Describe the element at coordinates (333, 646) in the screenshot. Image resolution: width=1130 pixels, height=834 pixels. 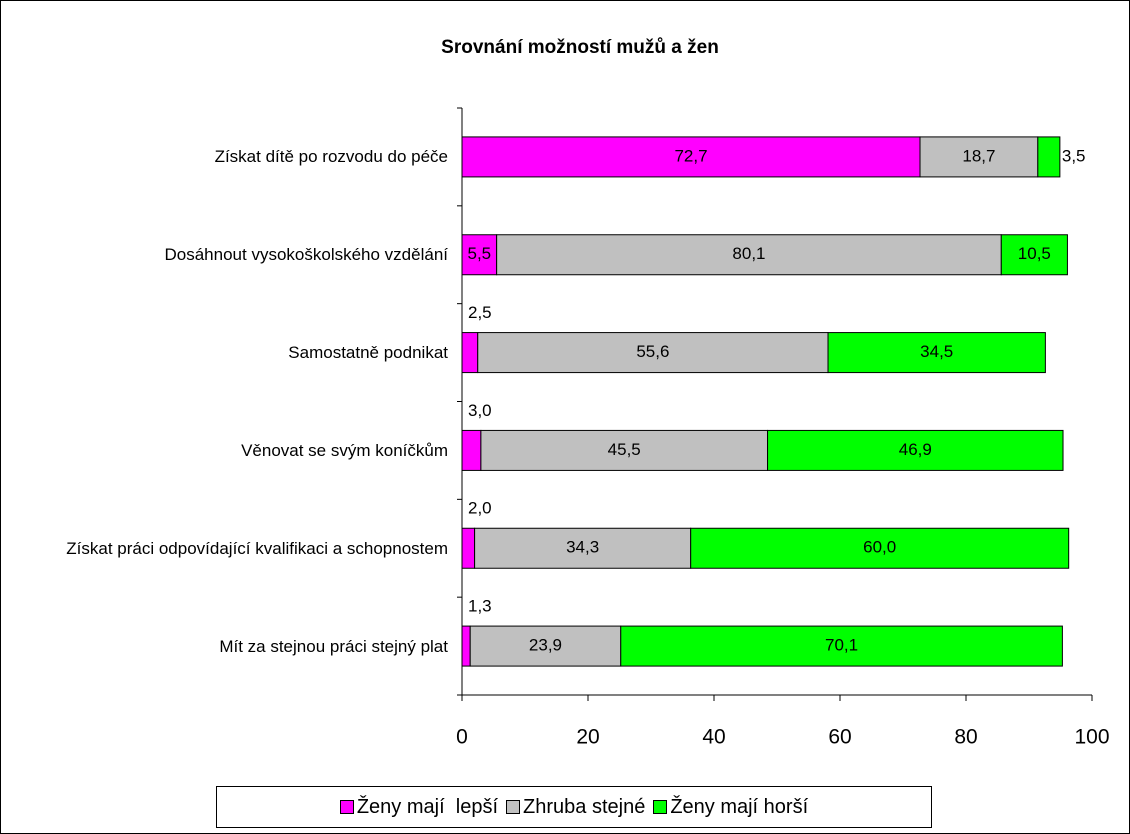
I see `category-label: Mít za stejnou práci stejný plat` at that location.